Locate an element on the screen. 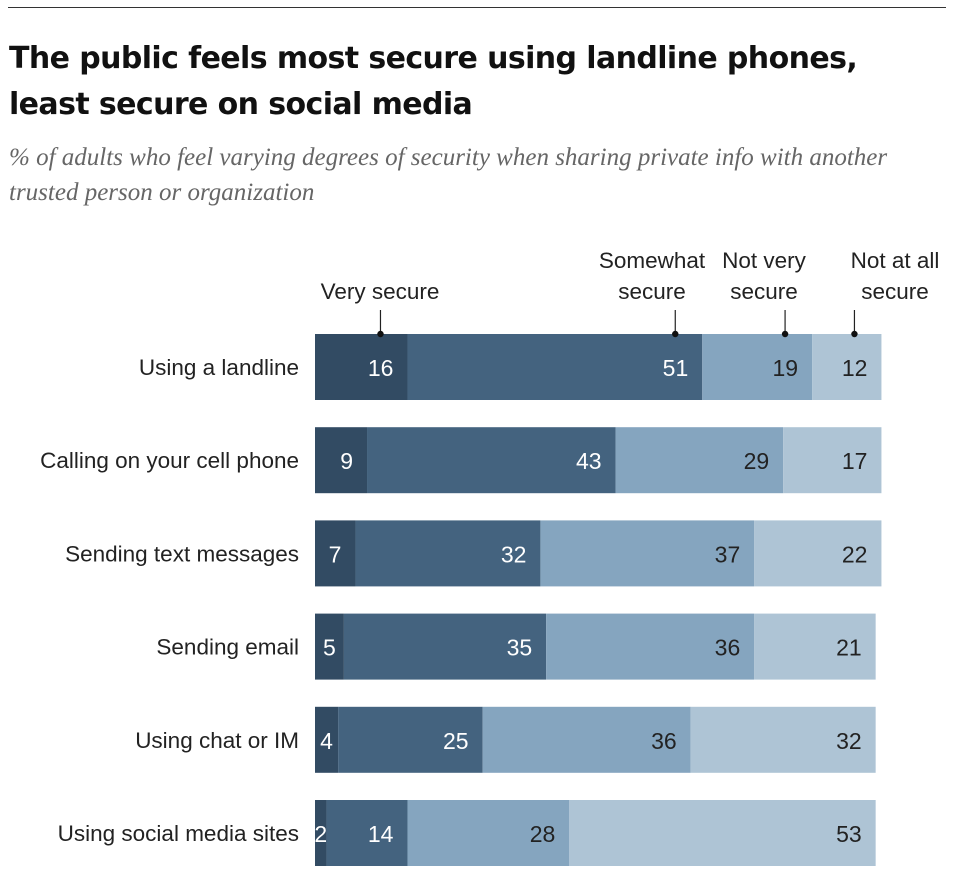 This screenshot has height=877, width=957. bar-segment-not-very-secure-using-a-landline is located at coordinates (757, 367).